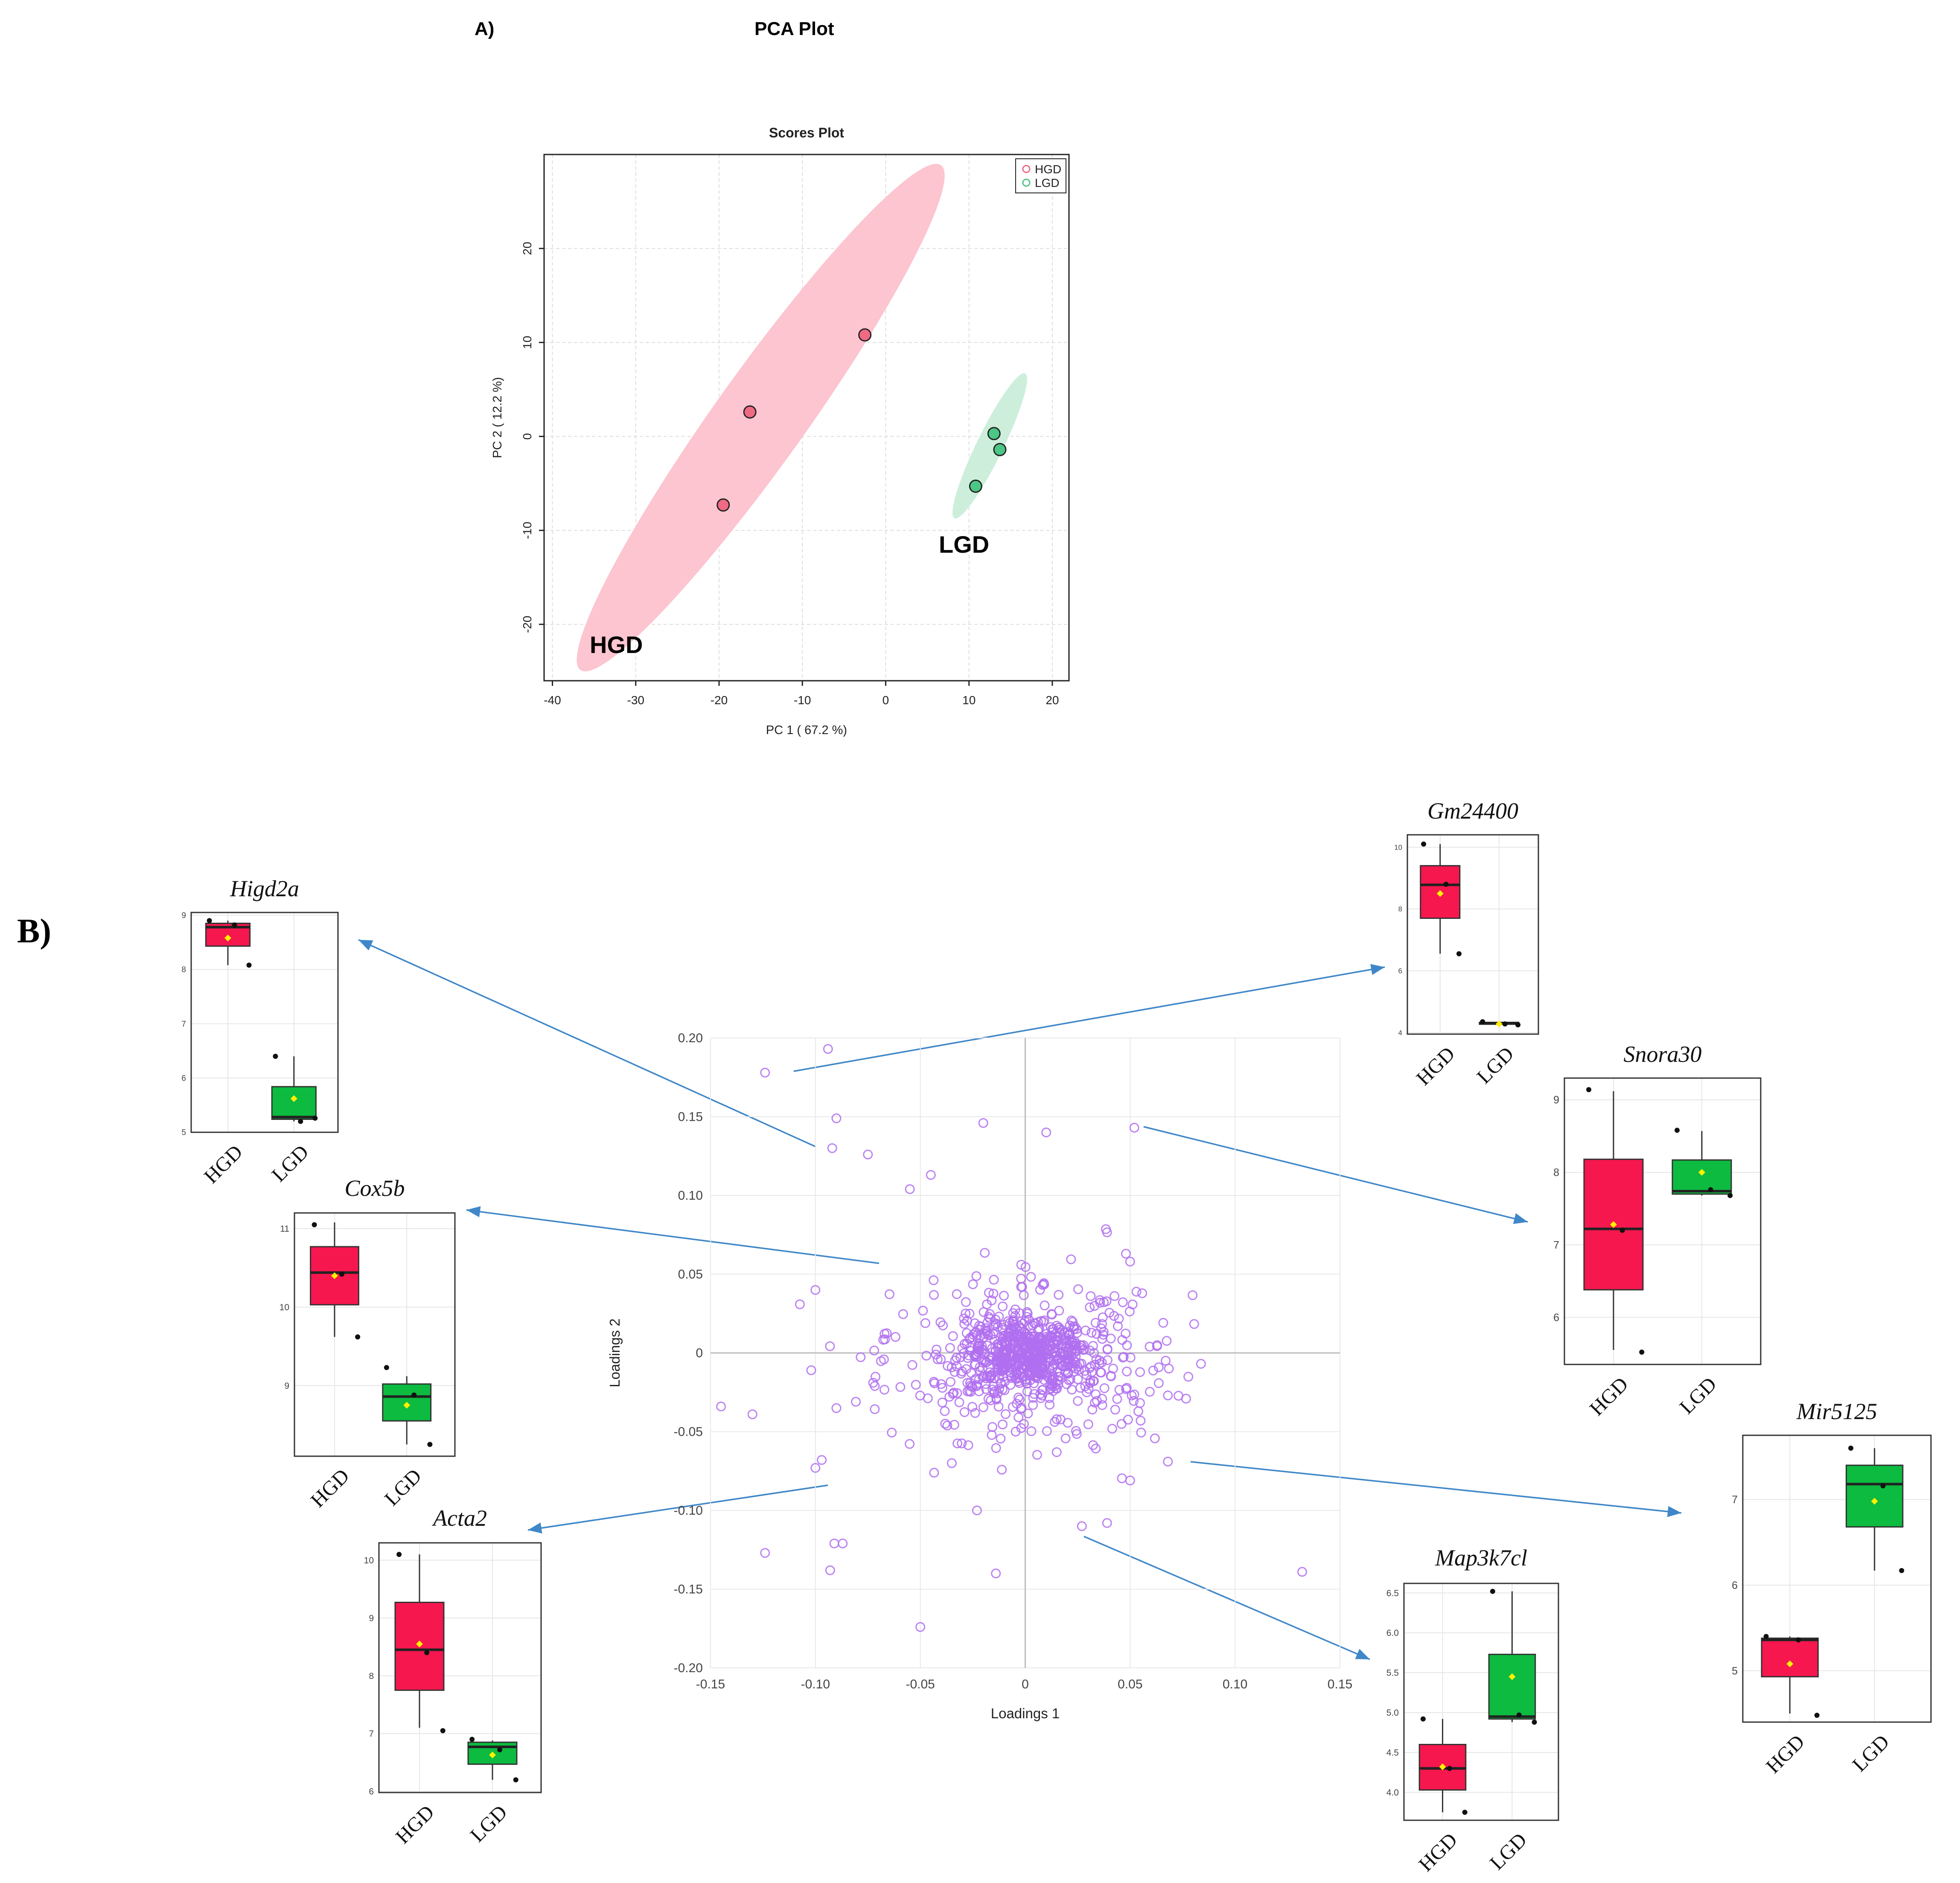 The width and height of the screenshot is (1960, 1883). I want to click on scores-xtick-label: 20, so click(1052, 700).